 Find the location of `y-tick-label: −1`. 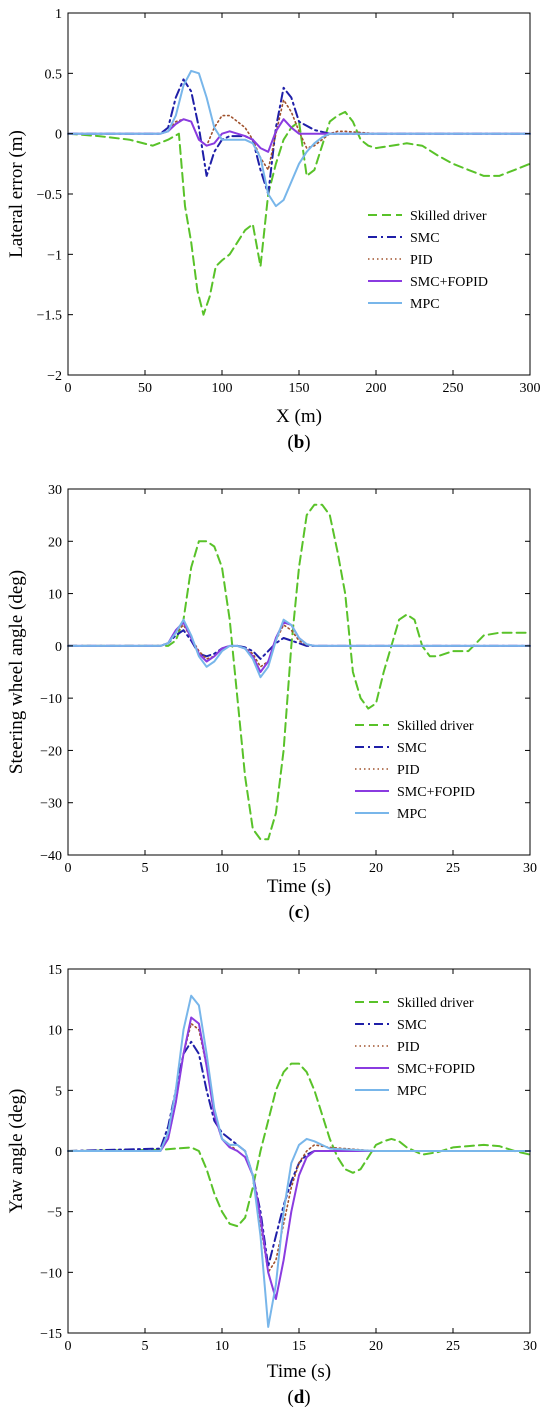

y-tick-label: −1 is located at coordinates (54, 255).